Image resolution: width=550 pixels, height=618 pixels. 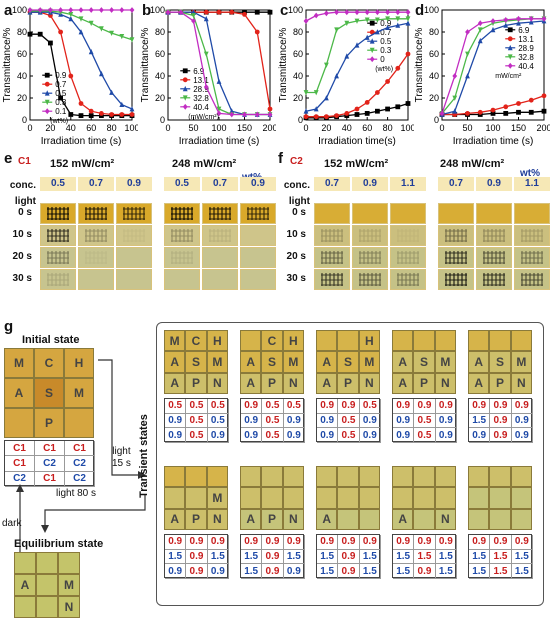 I want to click on table-cell: C1, so click(x=80, y=449).